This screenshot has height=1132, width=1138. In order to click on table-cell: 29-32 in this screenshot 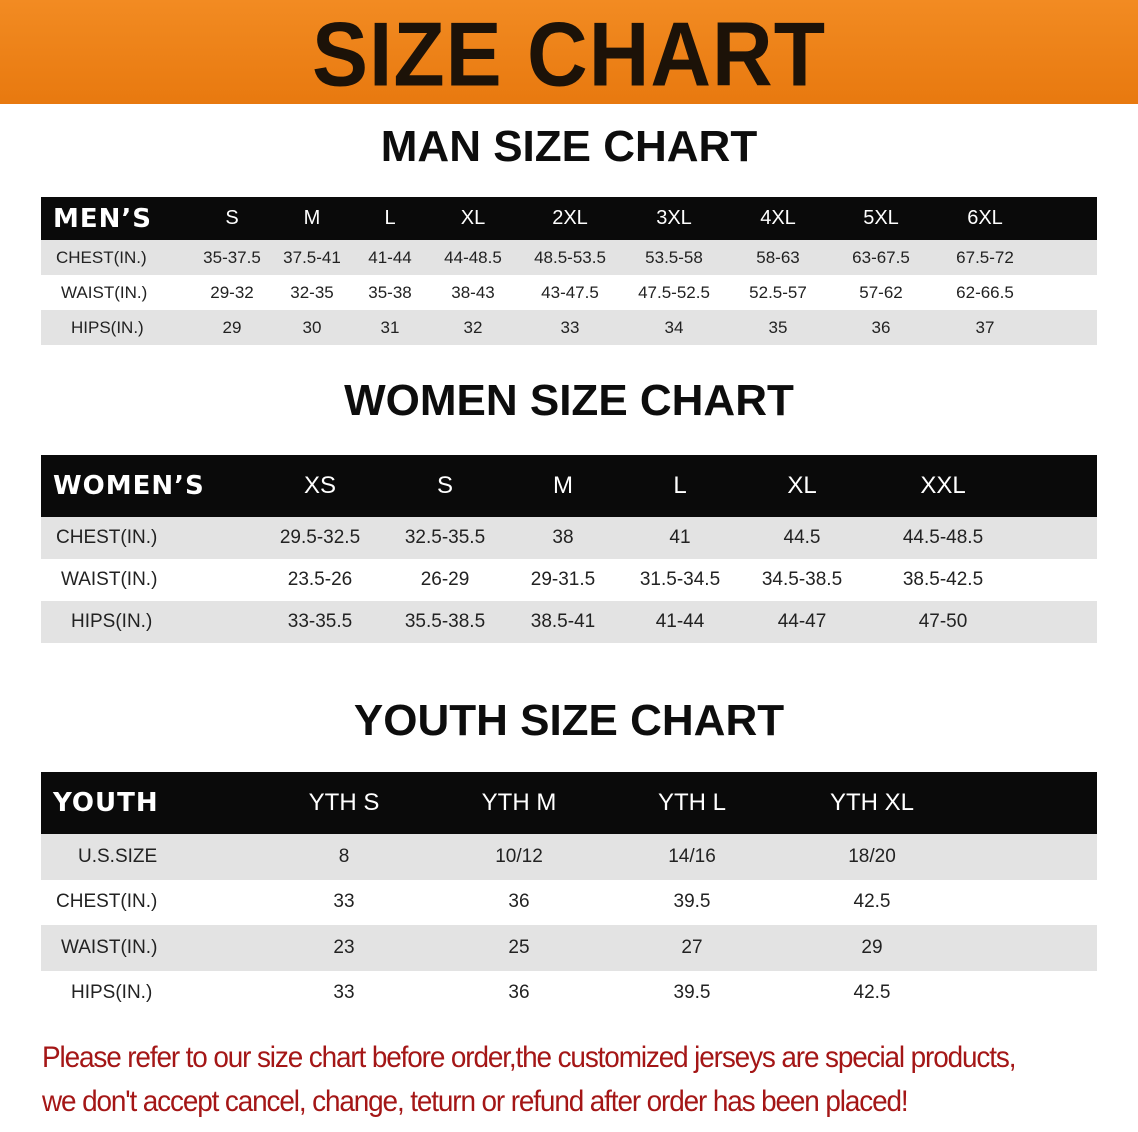, I will do `click(232, 292)`.